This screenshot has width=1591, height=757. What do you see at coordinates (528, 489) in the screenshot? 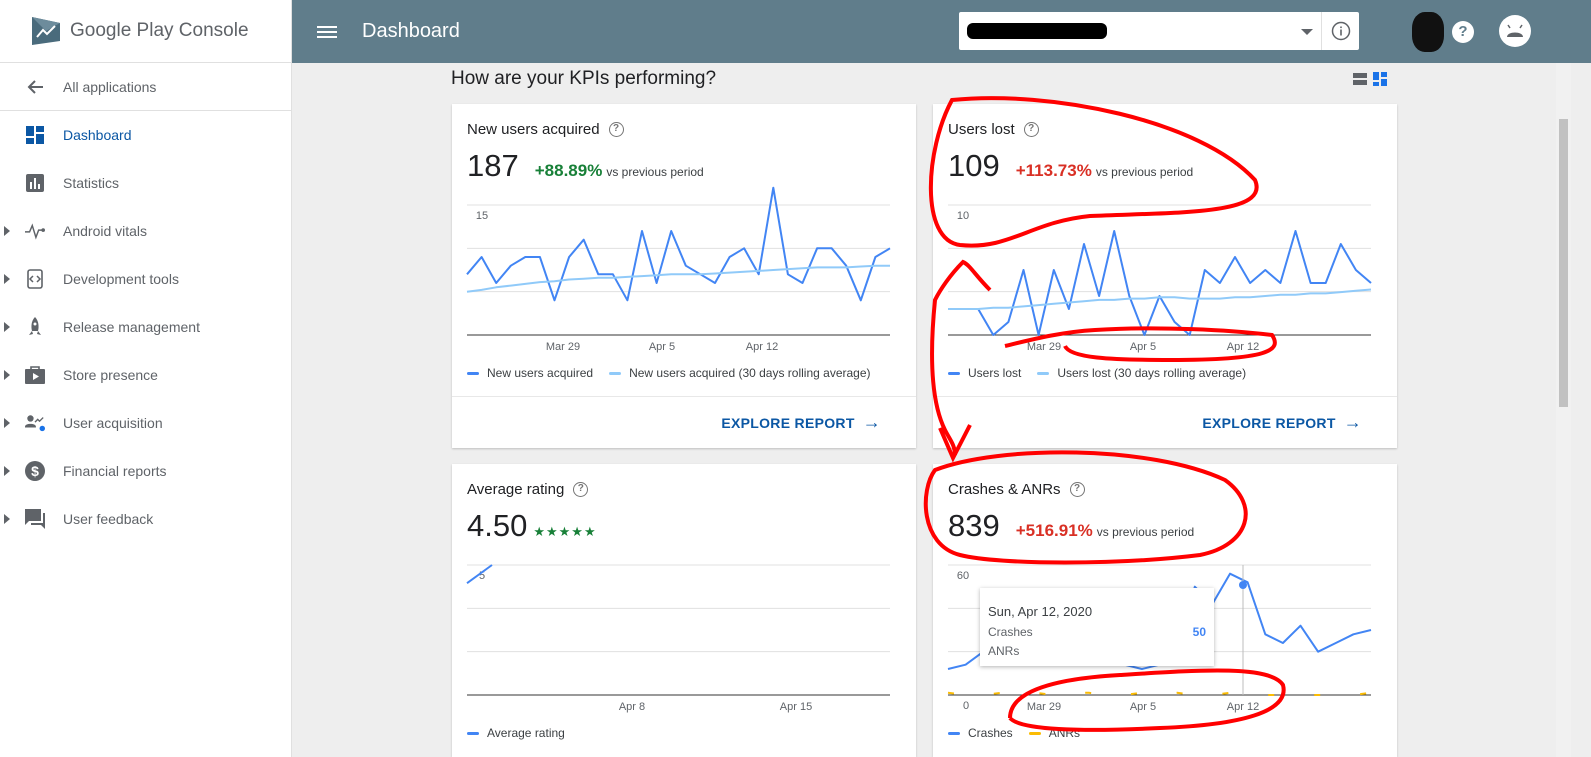
I see `card-title: Average rating?` at bounding box center [528, 489].